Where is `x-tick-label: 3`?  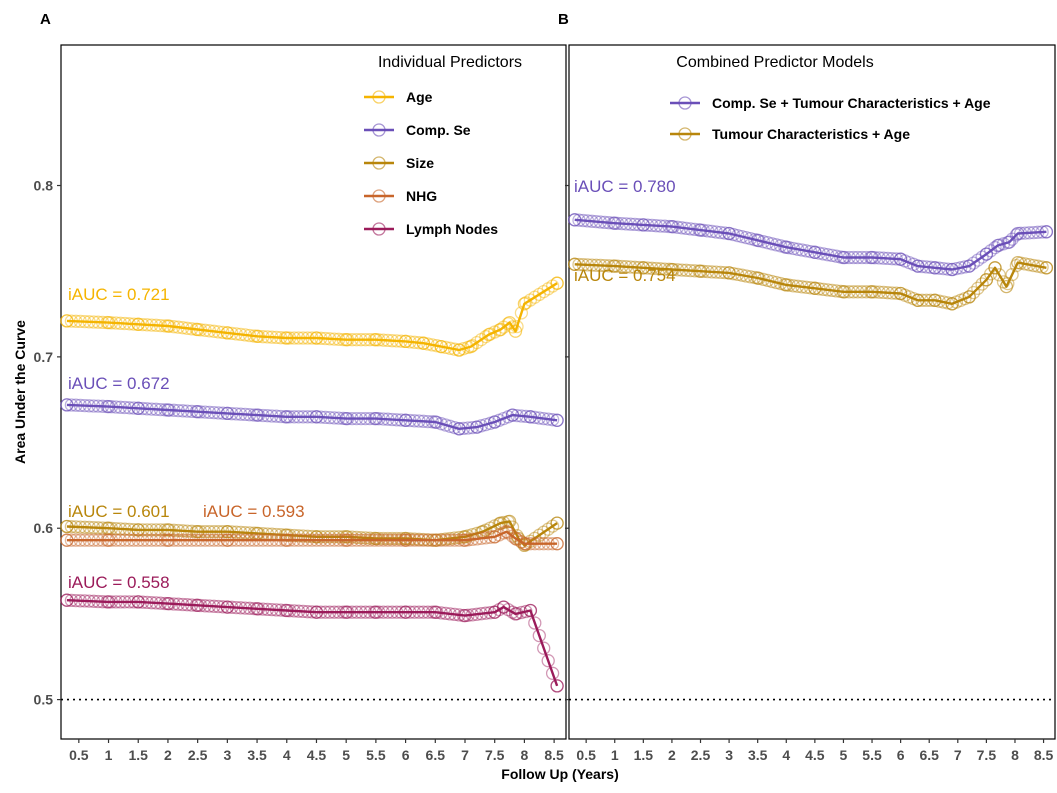
x-tick-label: 3 is located at coordinates (227, 755).